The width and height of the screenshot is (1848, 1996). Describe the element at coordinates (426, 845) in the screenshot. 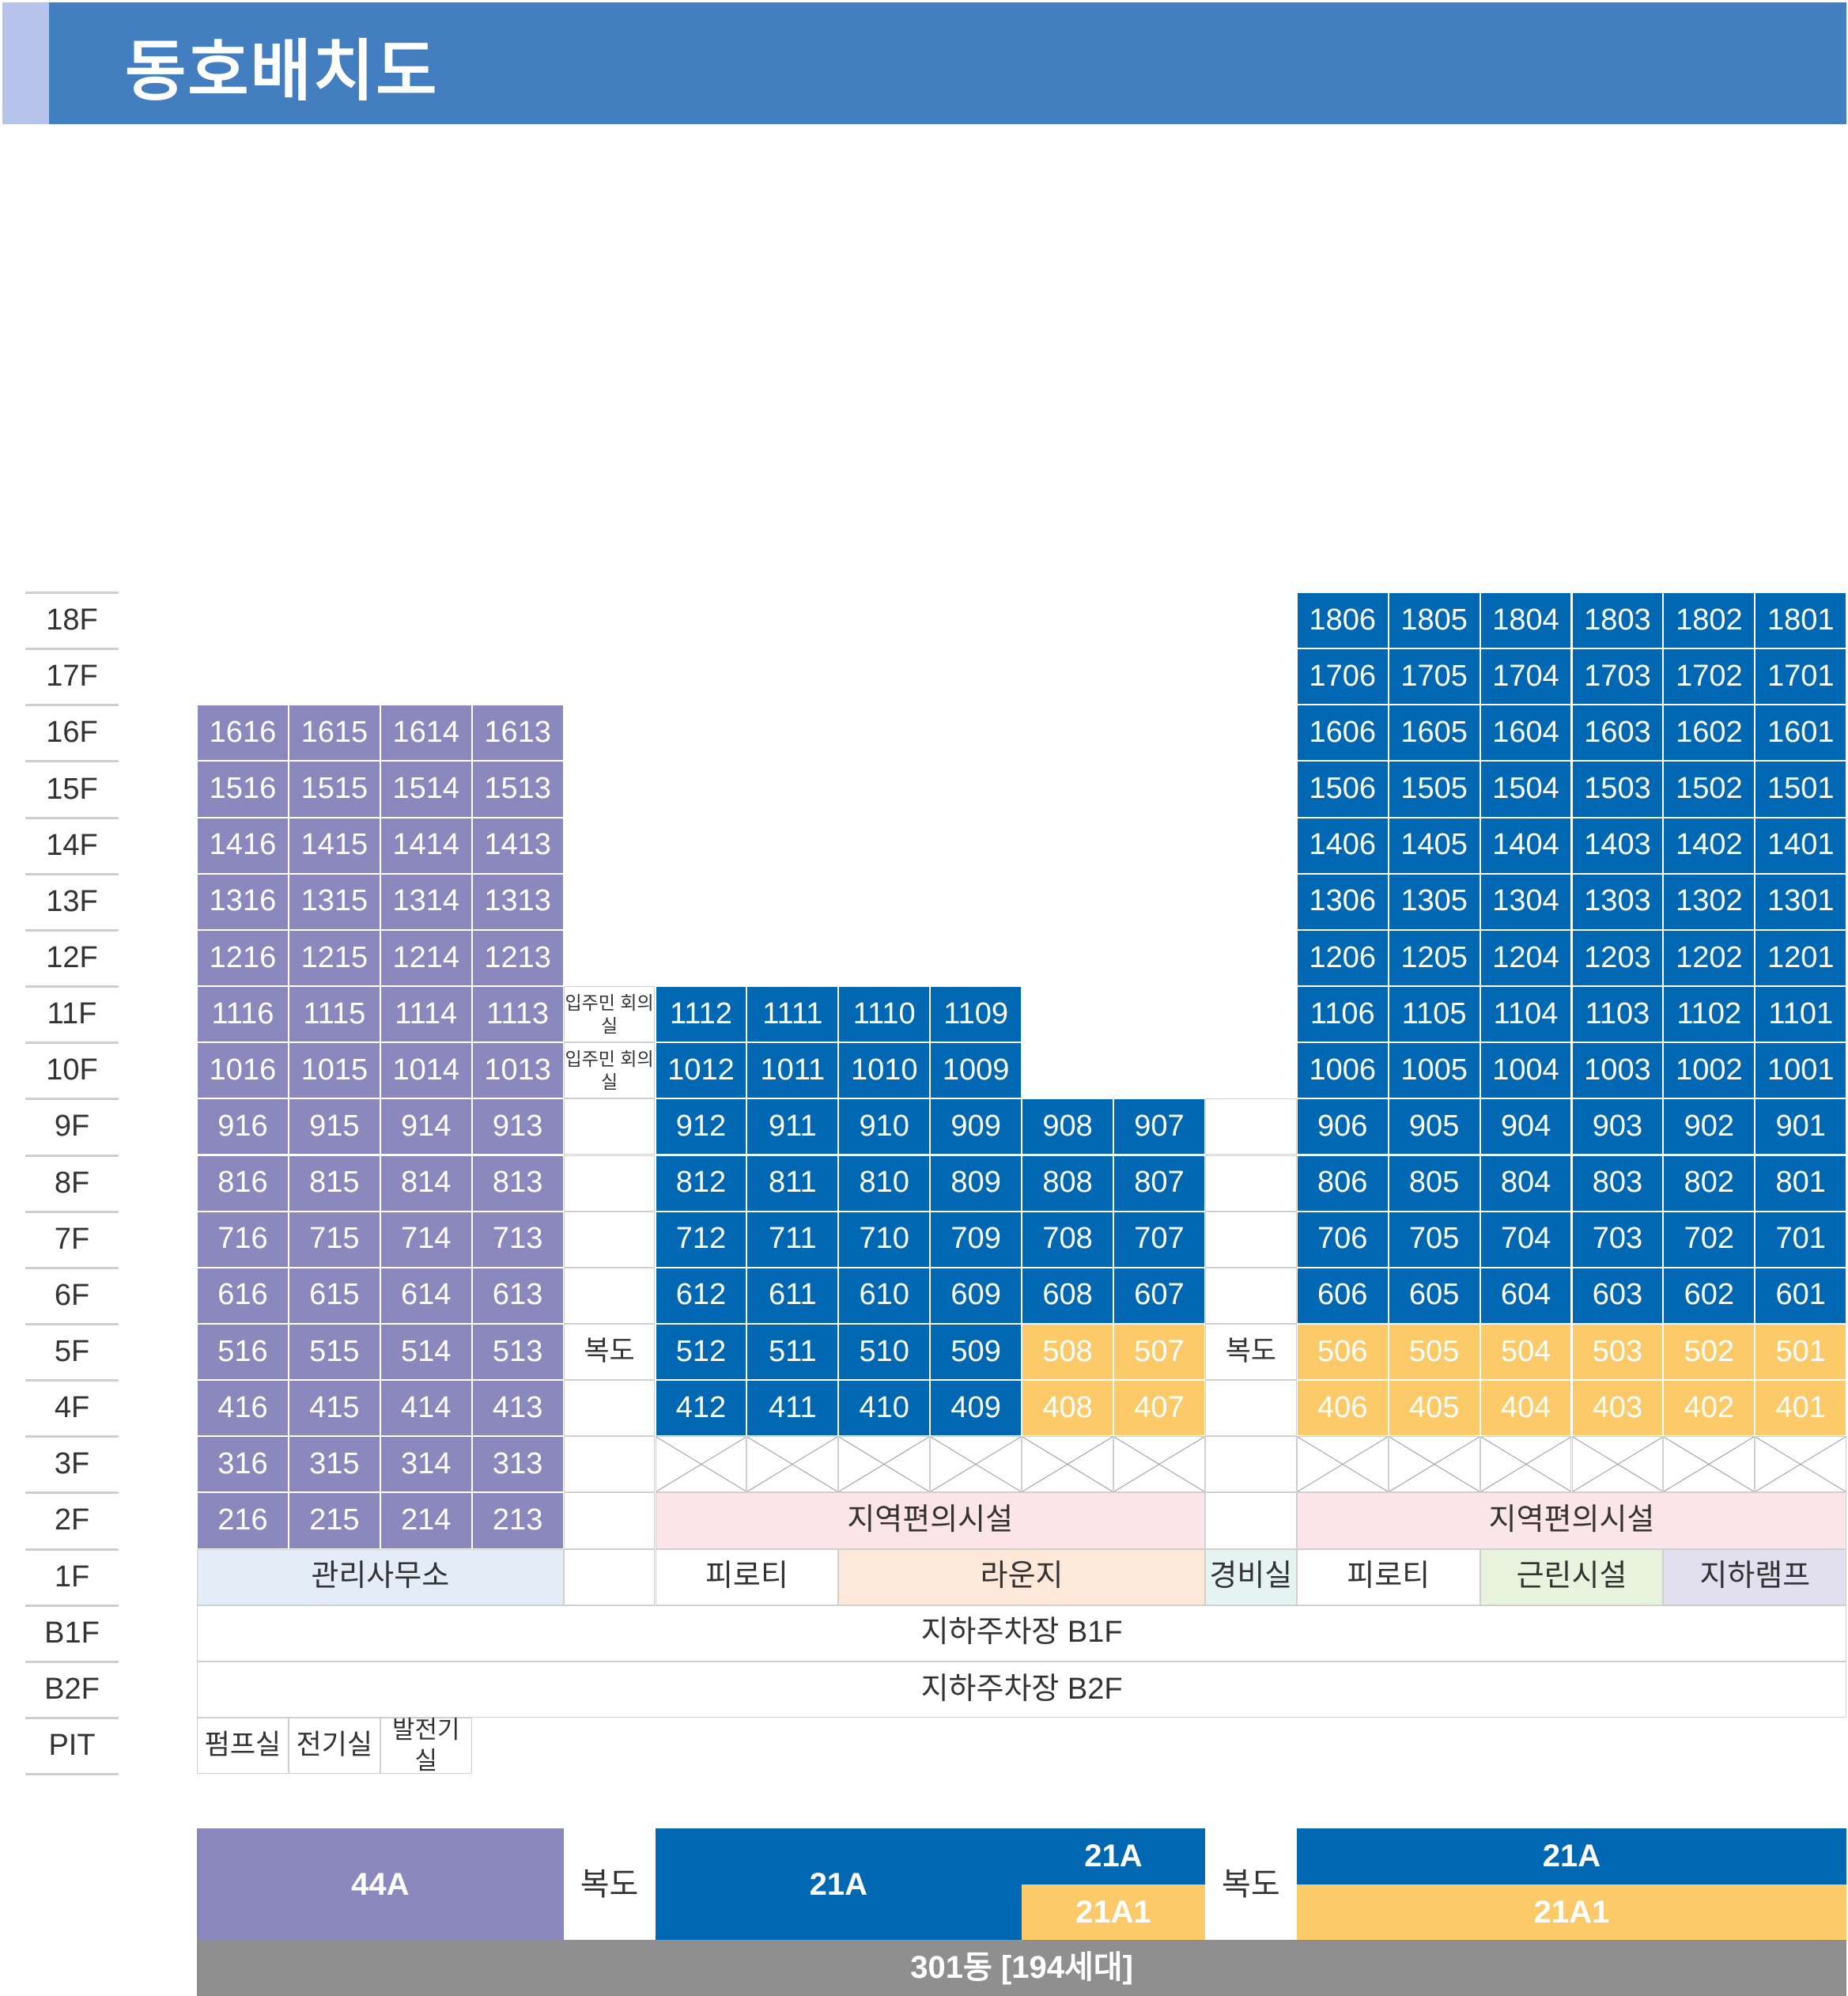

I see `unit-cell: 1414` at that location.